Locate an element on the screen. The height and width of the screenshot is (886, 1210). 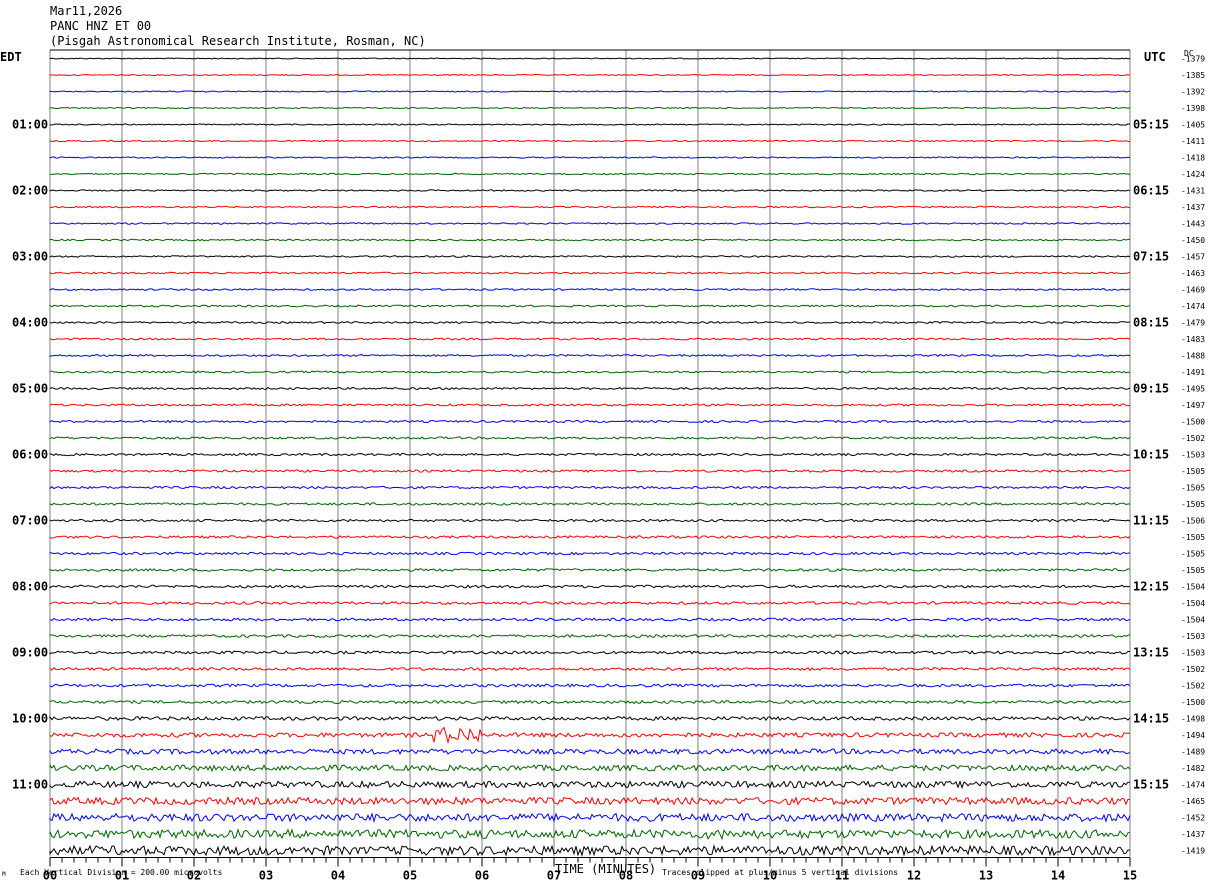
x-axis: 00 01 02 03 04 05 06 07 08 09 10 11 12 13 14 15 is located at coordinates (590, 870).